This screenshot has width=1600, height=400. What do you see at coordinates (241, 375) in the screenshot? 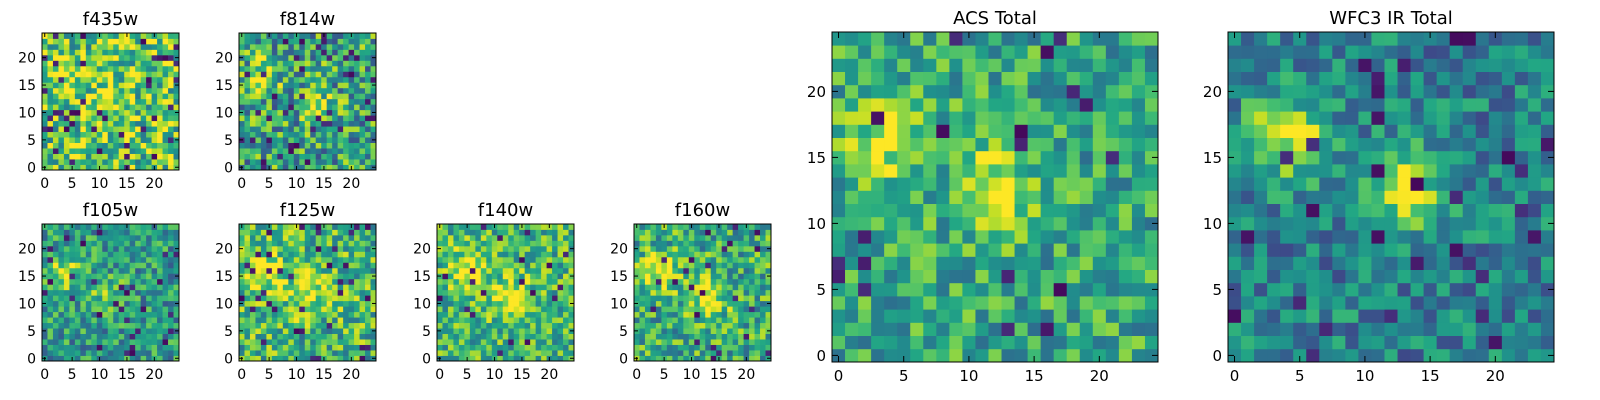
I see `x-tick-label: 0` at bounding box center [241, 375].